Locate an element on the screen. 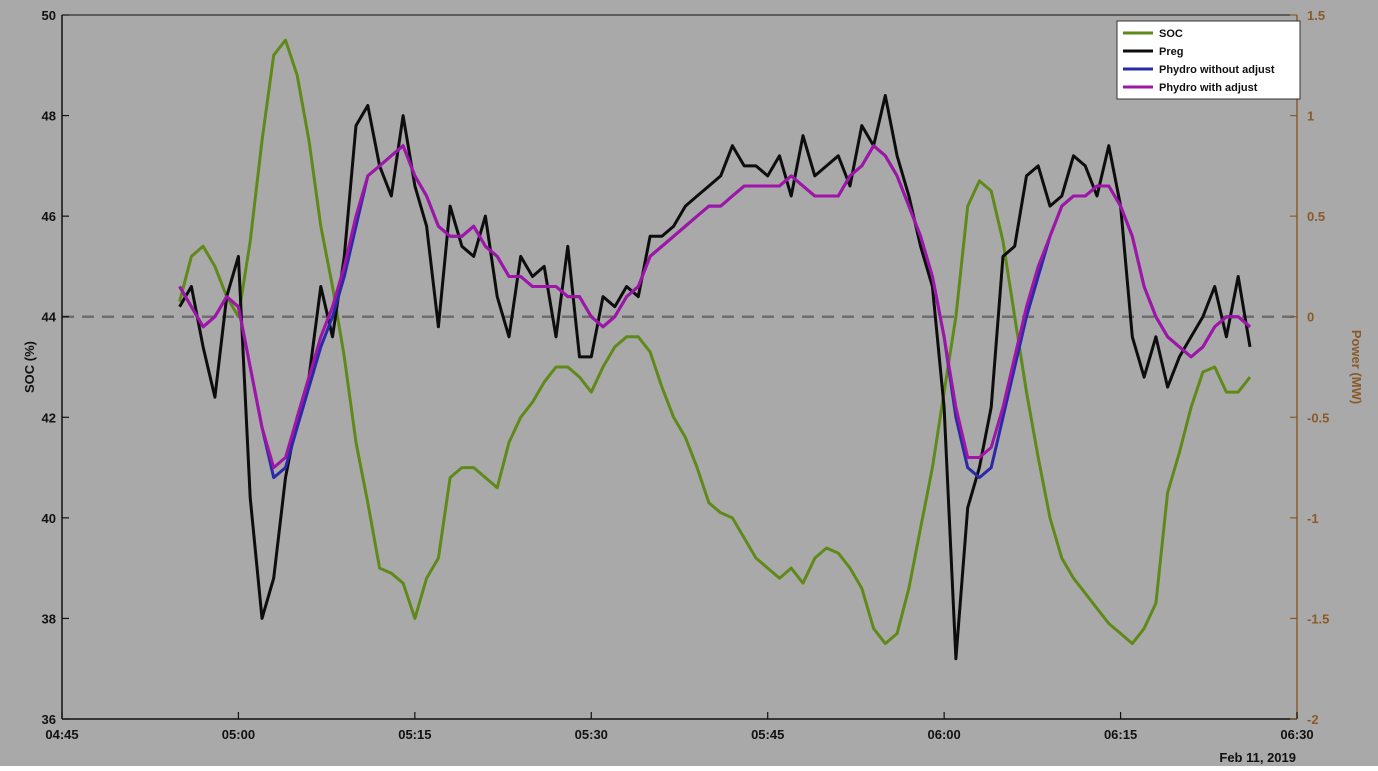  y-right-tick-label: 0 is located at coordinates (1310, 317).